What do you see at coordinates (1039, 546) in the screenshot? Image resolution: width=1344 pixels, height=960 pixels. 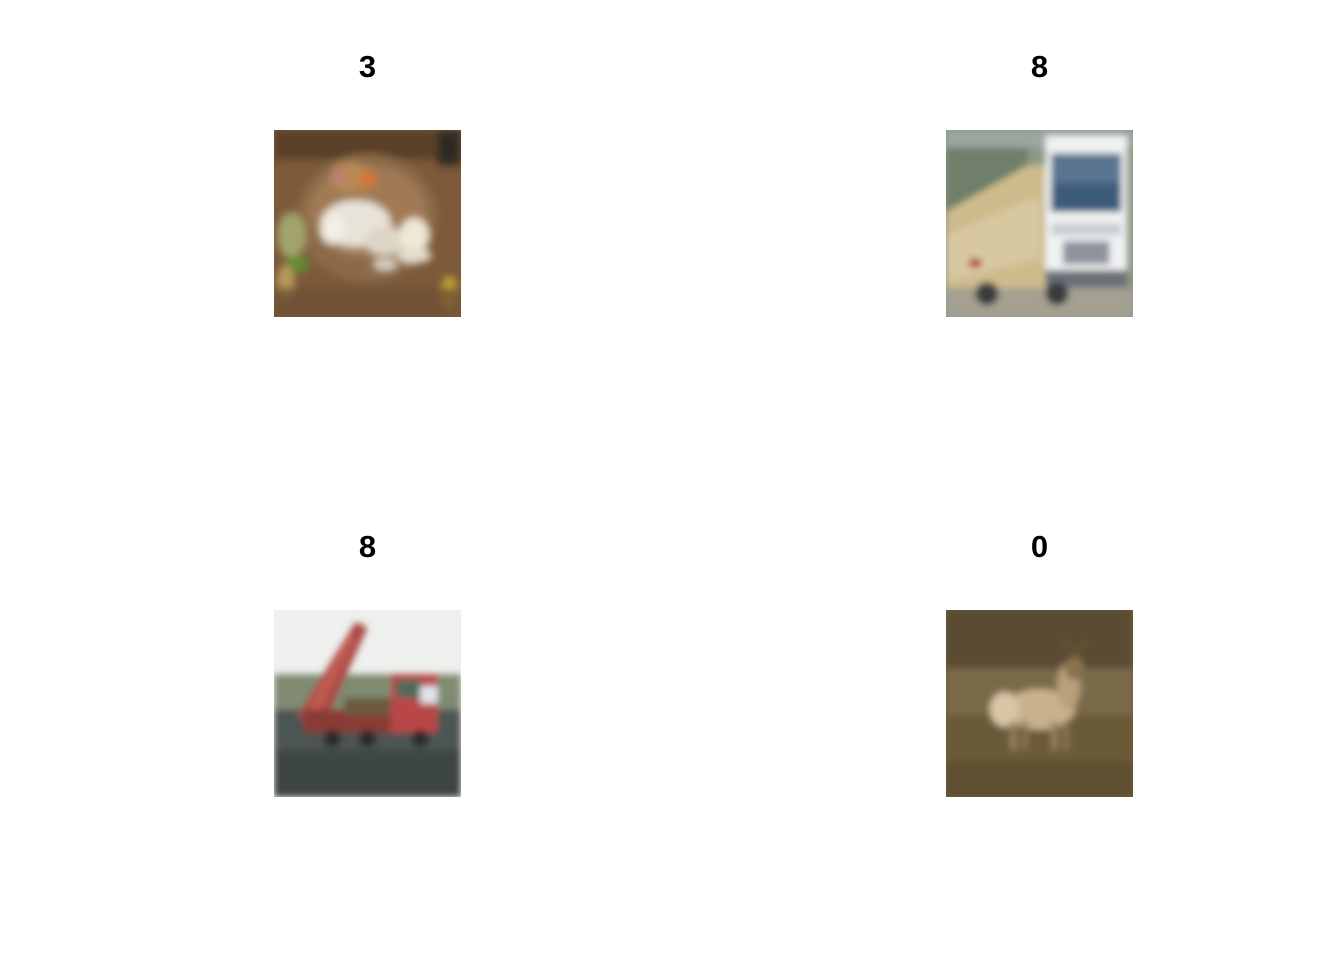 I see `panel-label: 0` at bounding box center [1039, 546].